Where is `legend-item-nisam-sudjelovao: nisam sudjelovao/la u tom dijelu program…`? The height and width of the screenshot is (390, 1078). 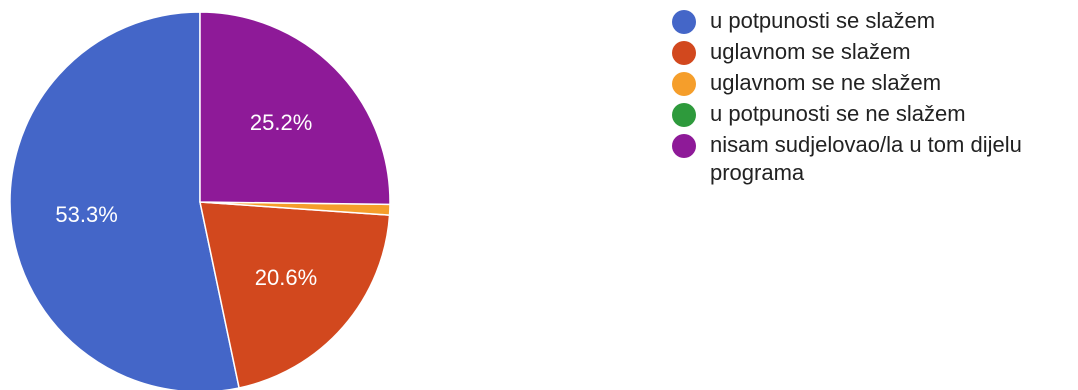 legend-item-nisam-sudjelovao: nisam sudjelovao/la u tom dijelu program… is located at coordinates (872, 159).